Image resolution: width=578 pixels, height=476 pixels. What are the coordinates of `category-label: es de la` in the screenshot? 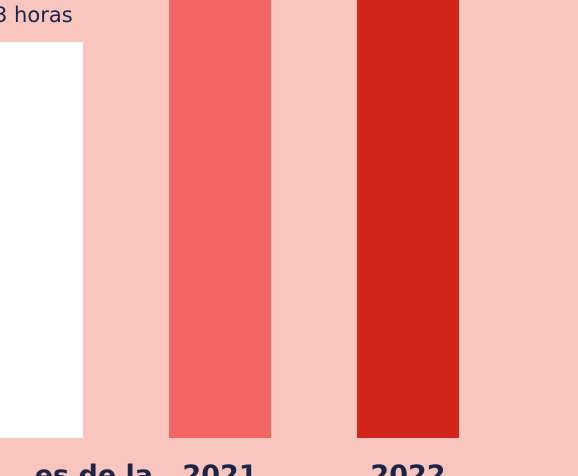 It's located at (94, 468).